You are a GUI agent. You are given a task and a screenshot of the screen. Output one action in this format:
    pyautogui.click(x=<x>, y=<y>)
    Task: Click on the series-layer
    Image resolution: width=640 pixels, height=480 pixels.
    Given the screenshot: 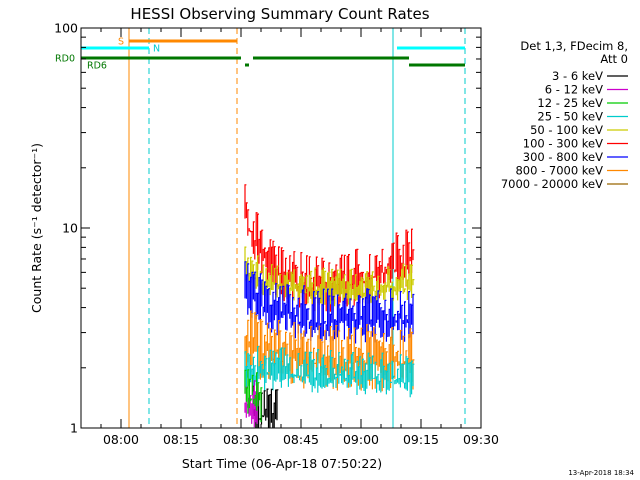 What is the action you would take?
    pyautogui.click(x=329, y=306)
    